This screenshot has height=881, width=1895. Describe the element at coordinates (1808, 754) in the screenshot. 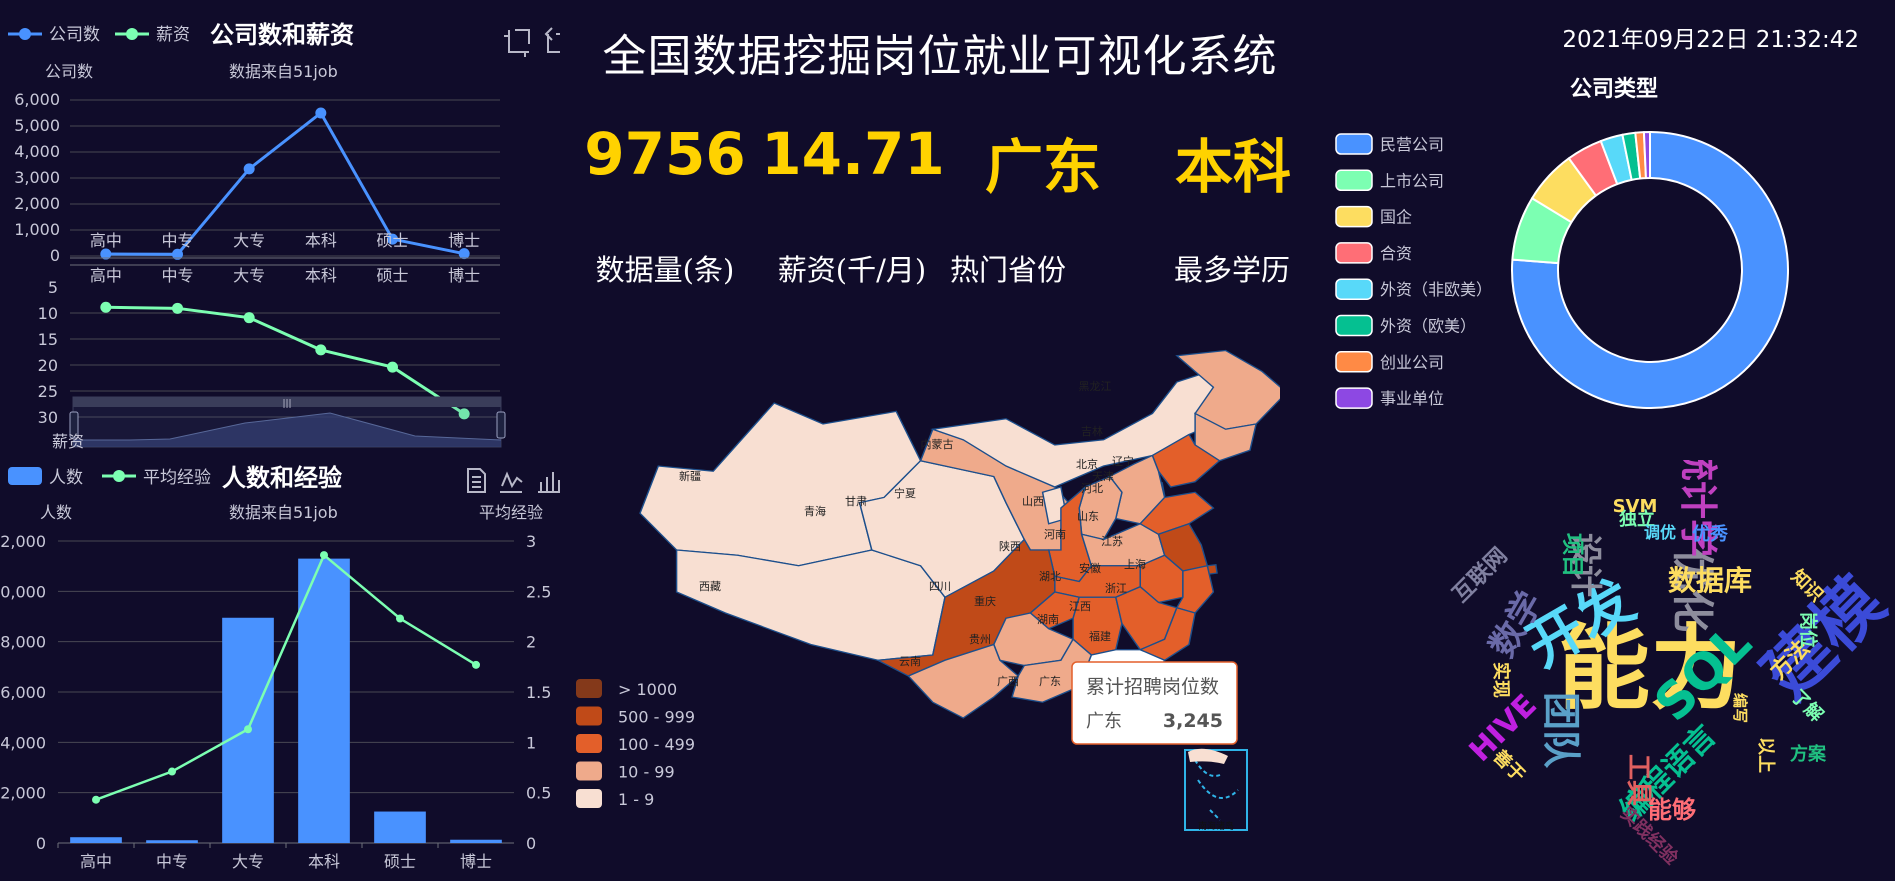

I see `word-cloud-word: 方案` at that location.